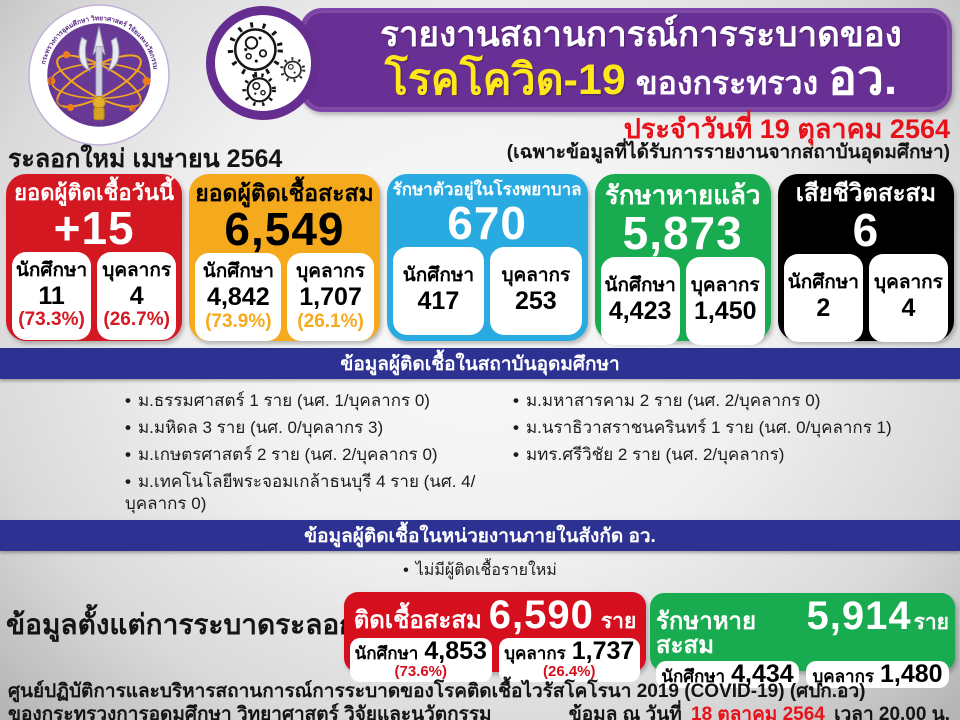  I want to click on list-item-text: ม.มหาสารคาม 2 ราย (นศ. 2/บุคลากร 0), so click(673, 400).